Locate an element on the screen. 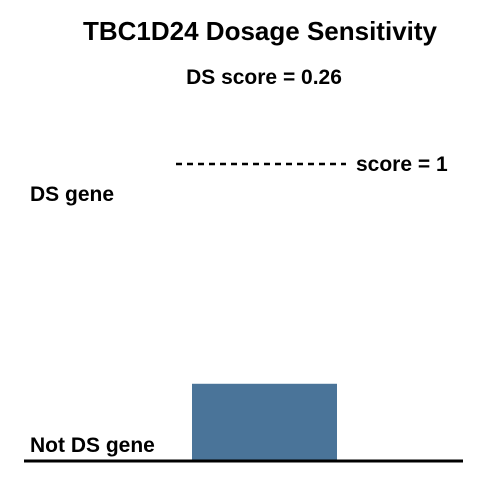 This screenshot has height=480, width=480. ds-gene-label: DS gene is located at coordinates (72, 194).